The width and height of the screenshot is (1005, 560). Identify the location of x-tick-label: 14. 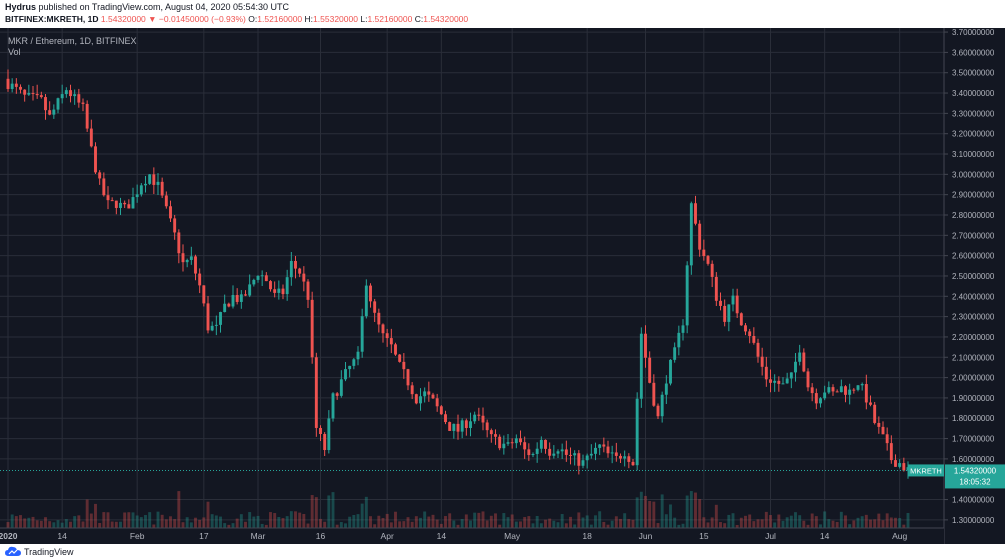
(62, 536).